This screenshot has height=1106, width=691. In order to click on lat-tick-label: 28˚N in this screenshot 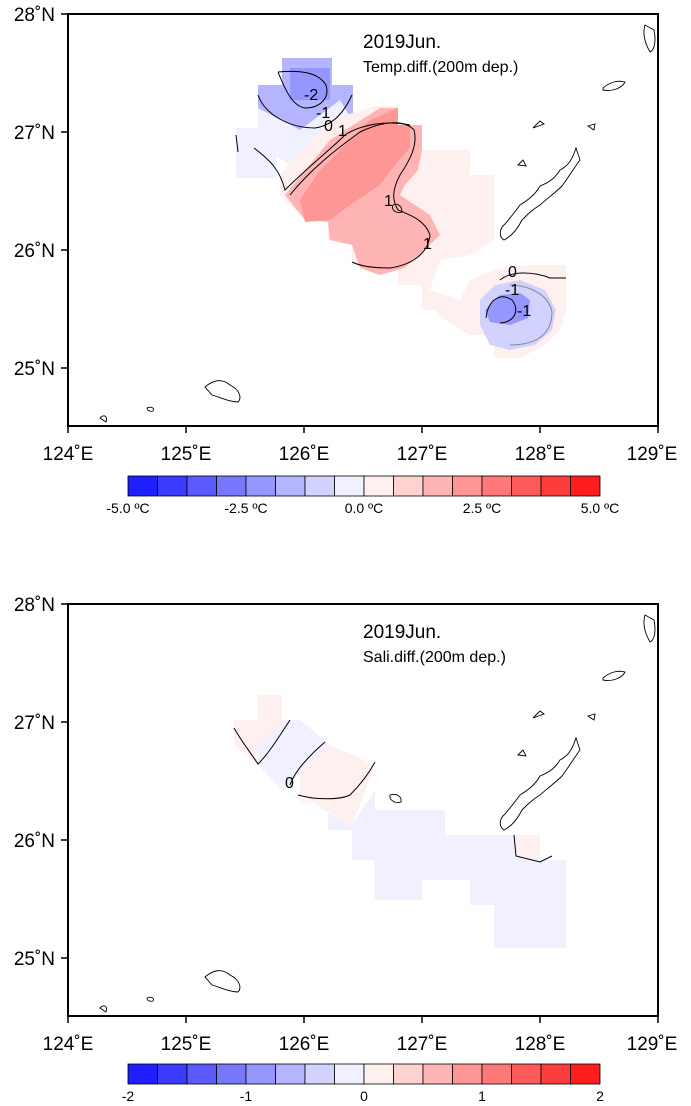, I will do `click(34, 15)`.